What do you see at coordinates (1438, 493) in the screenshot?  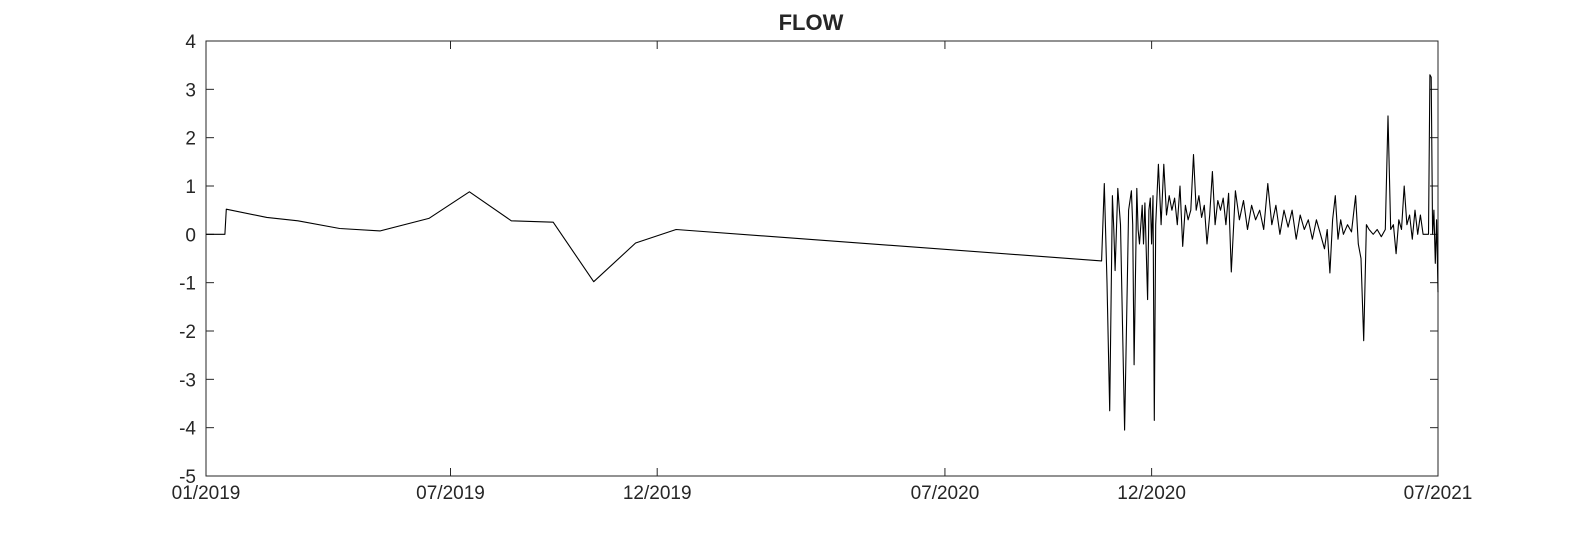 I see `x-tick-label: 07/2021` at bounding box center [1438, 493].